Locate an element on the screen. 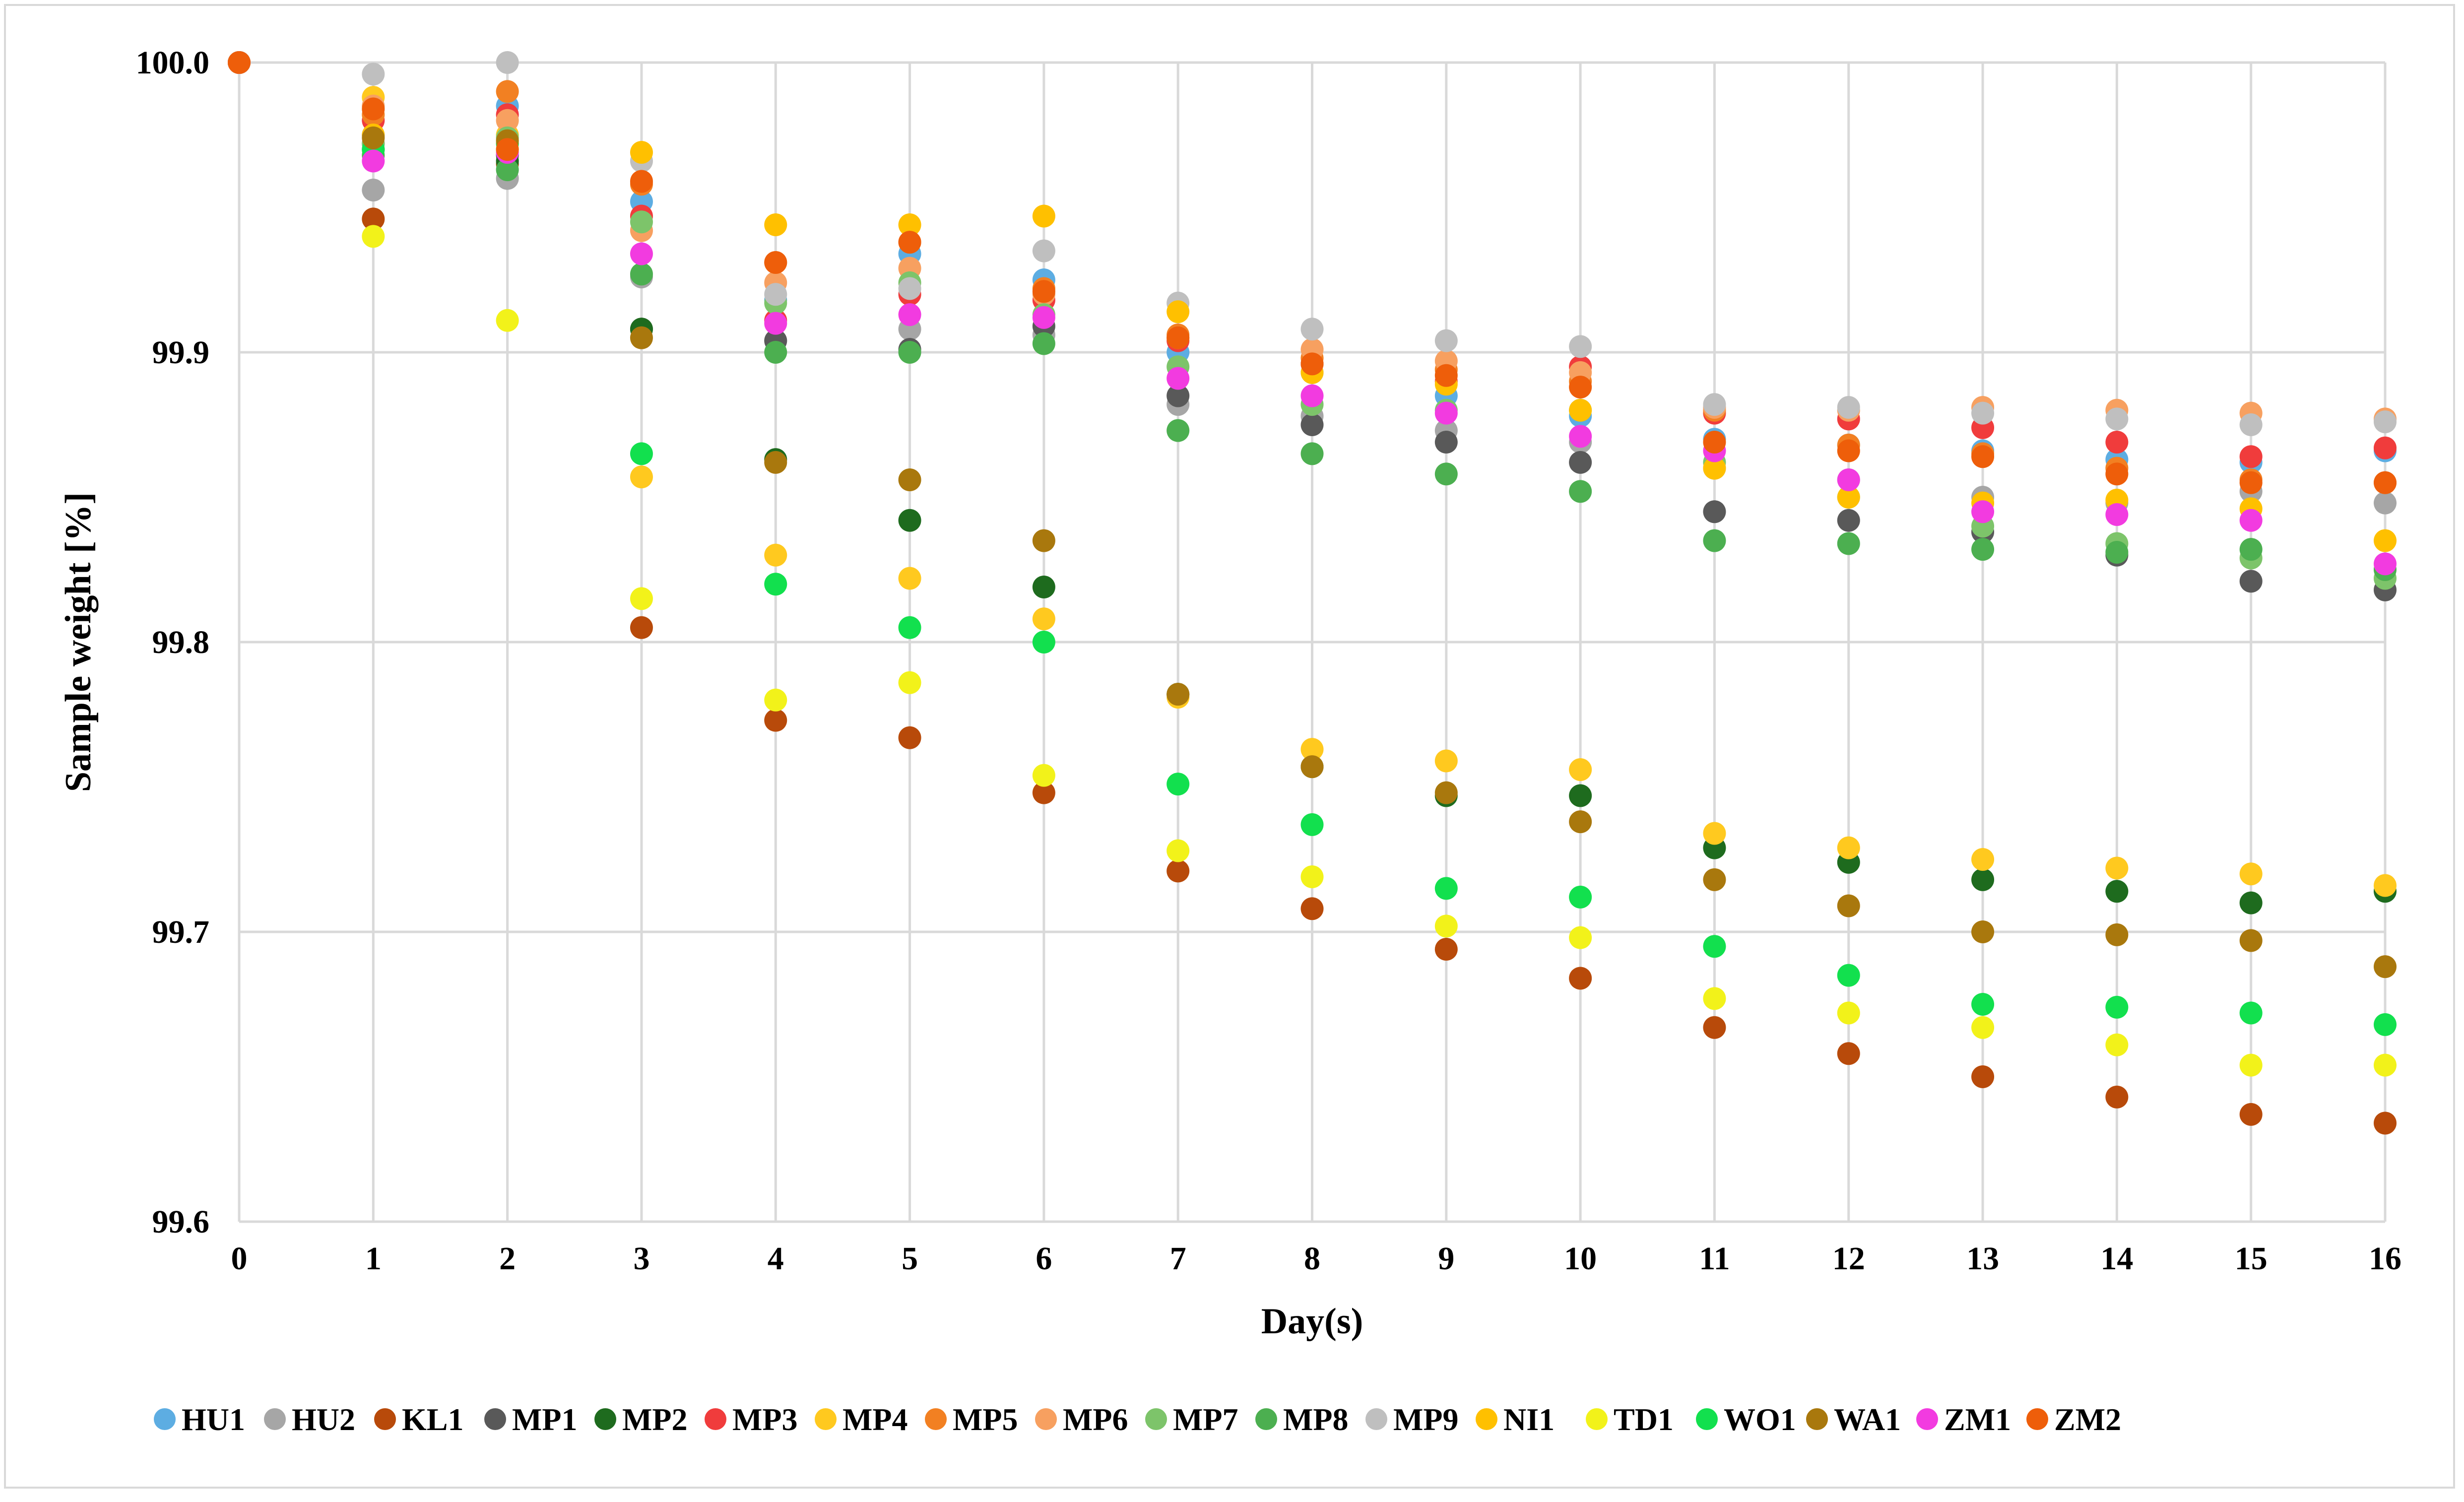 The width and height of the screenshot is (2464, 1502). y-axis-title: Sample weight [%] is located at coordinates (78, 642).